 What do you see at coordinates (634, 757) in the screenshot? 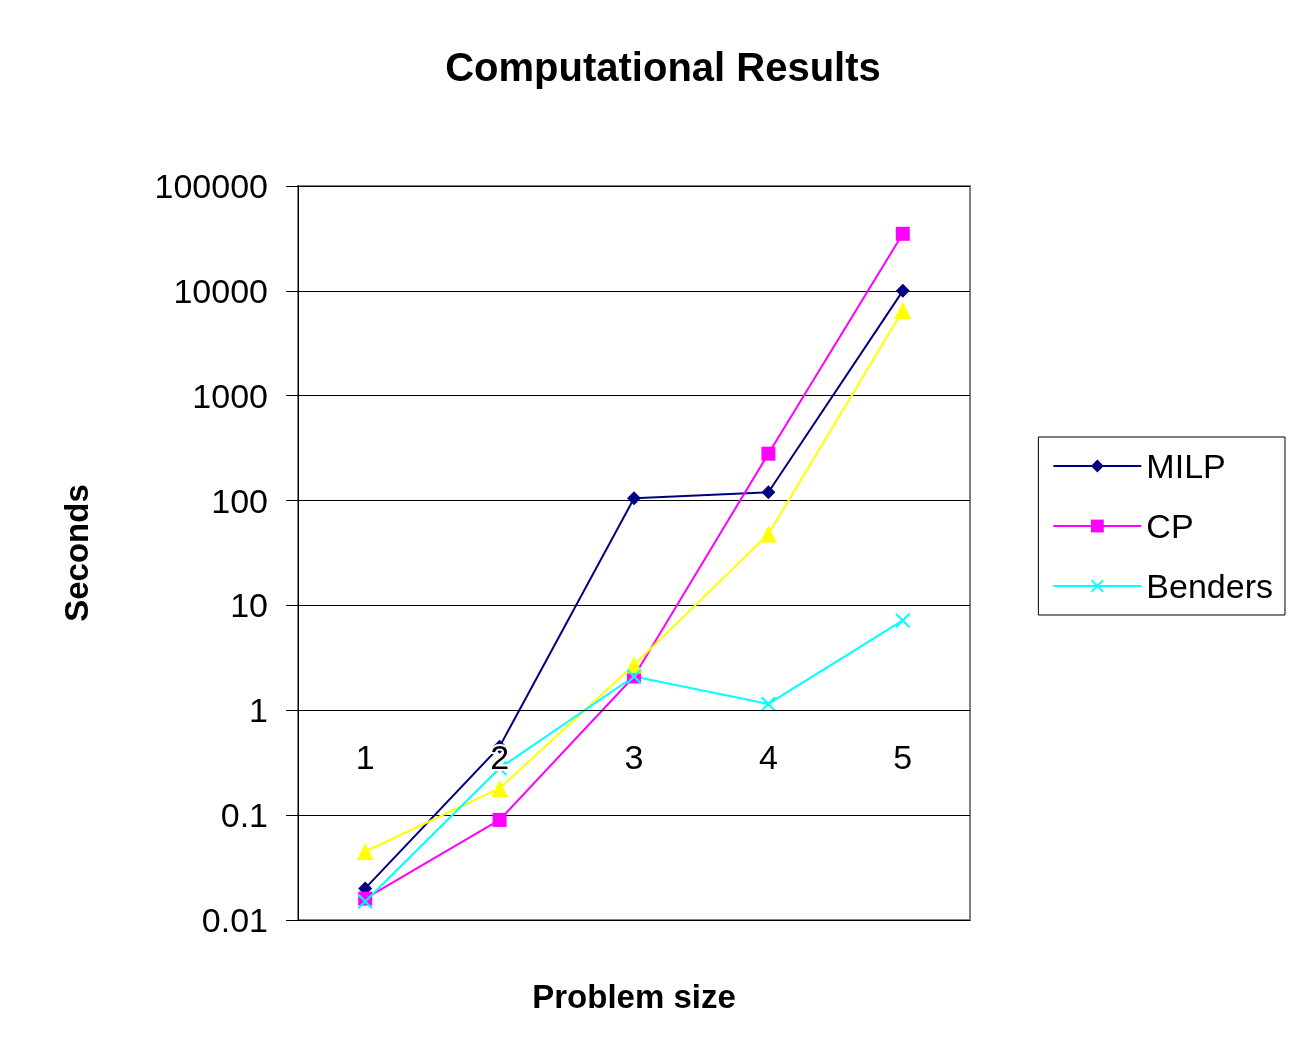
I see `x-tick-label: 3` at bounding box center [634, 757].